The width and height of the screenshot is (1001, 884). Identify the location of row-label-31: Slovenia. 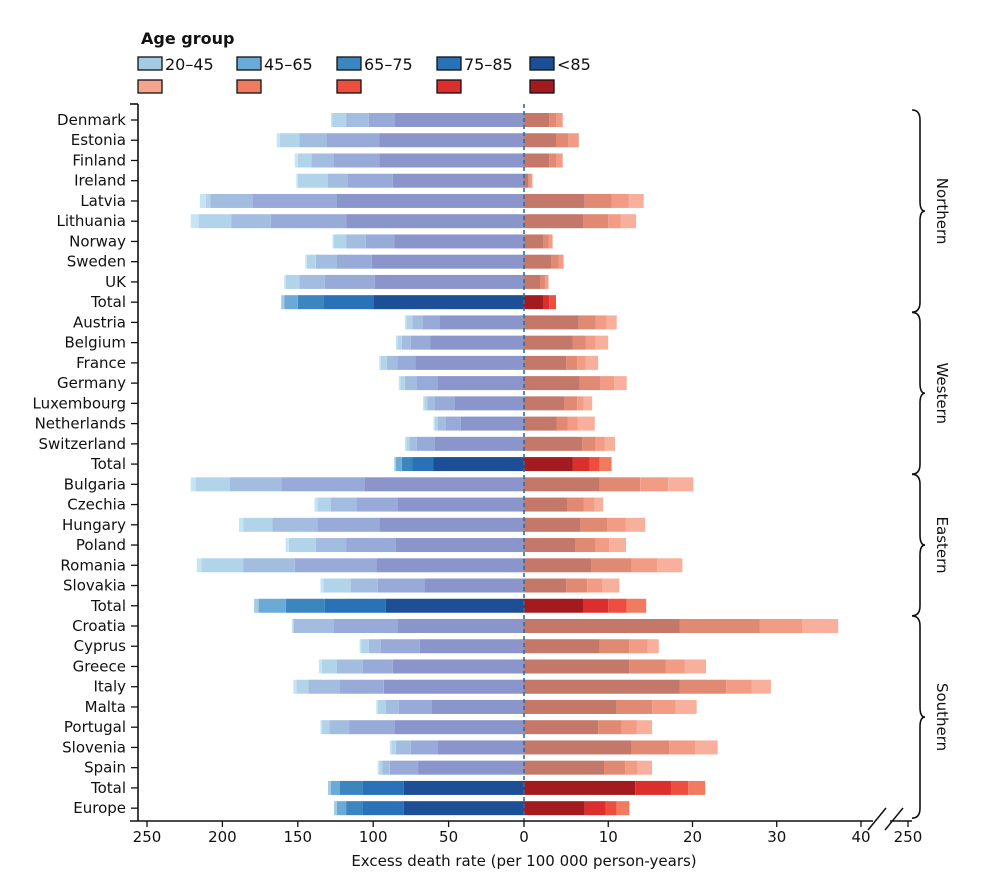
(94, 747).